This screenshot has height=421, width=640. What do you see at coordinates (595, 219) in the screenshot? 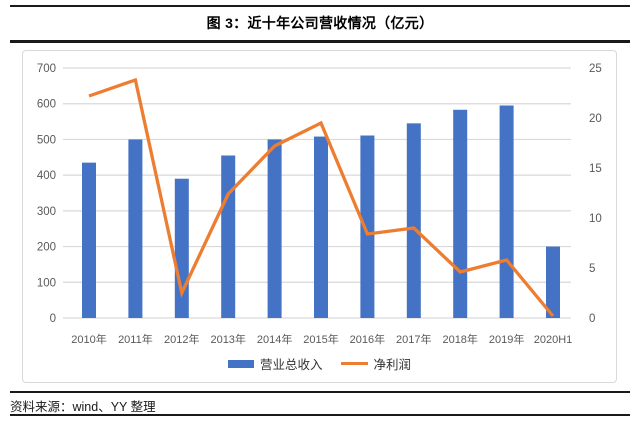
I see `right-axis-tick-label: 10` at bounding box center [595, 219].